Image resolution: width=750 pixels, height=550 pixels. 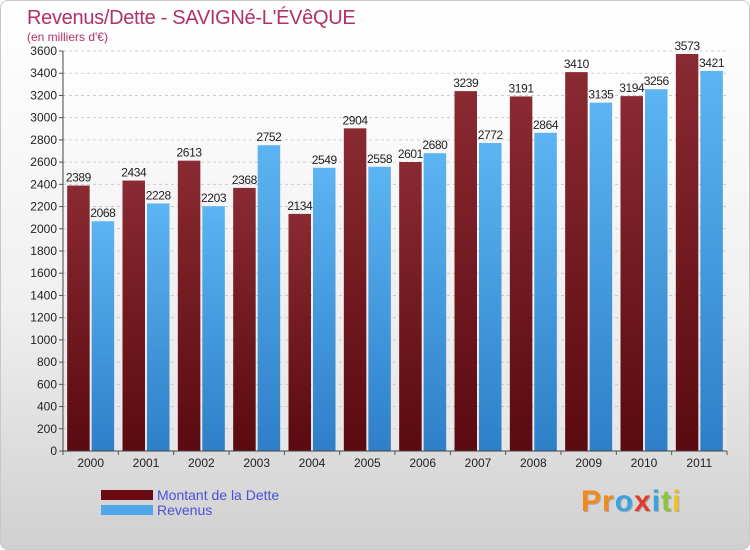 I want to click on x-tick-label: 2004, so click(x=312, y=463).